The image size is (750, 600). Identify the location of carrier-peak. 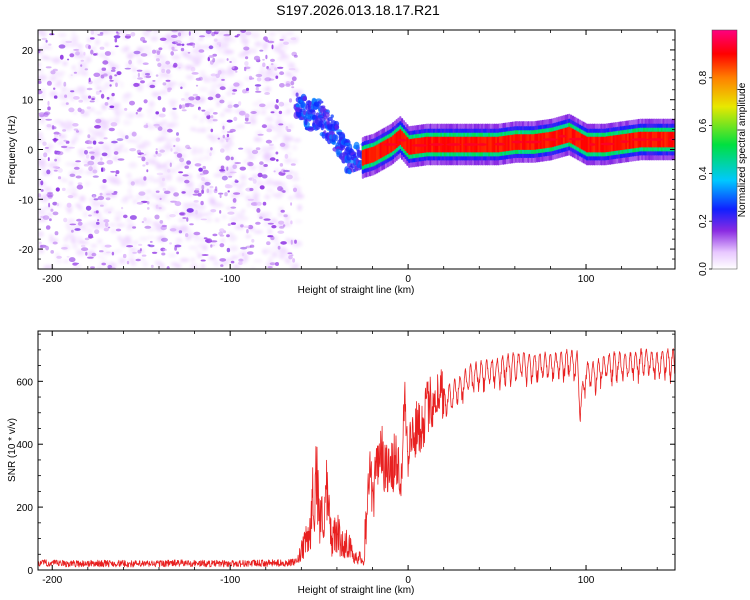
(656, 139).